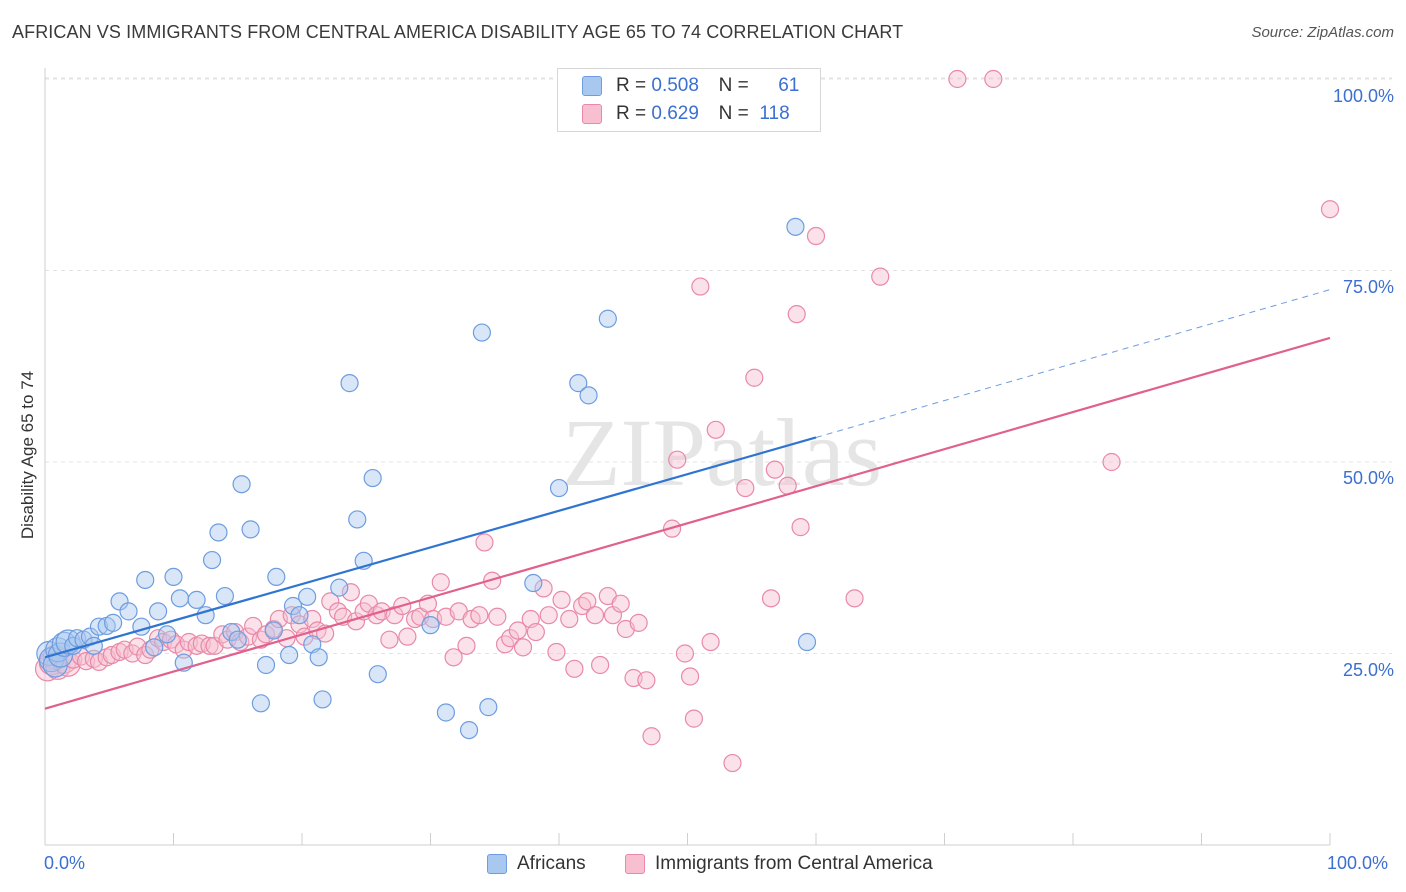 This screenshot has width=1406, height=892. I want to click on watermark: ZIPatlas, so click(722, 452).